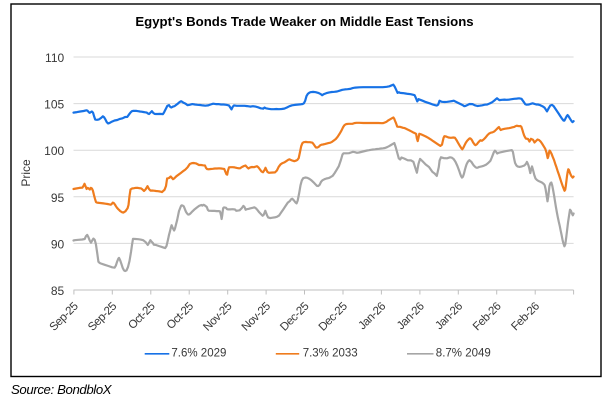 Image resolution: width=611 pixels, height=406 pixels. Describe the element at coordinates (54, 58) in the screenshot. I see `svg-text: 110` at that location.